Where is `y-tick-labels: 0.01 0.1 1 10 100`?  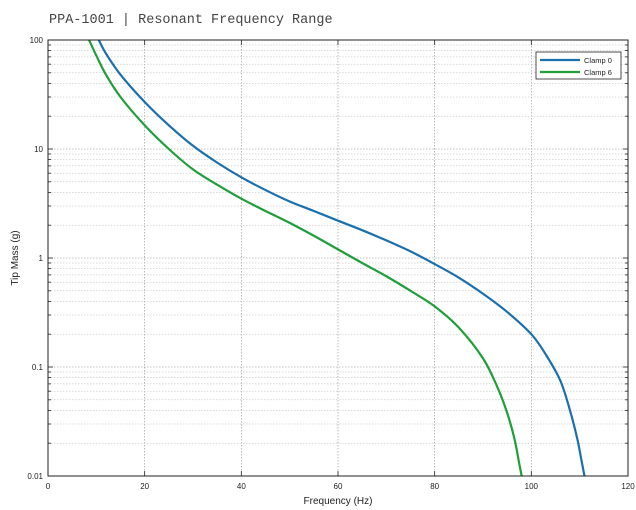 y-tick-labels: 0.01 0.1 1 10 100 is located at coordinates (35, 258).